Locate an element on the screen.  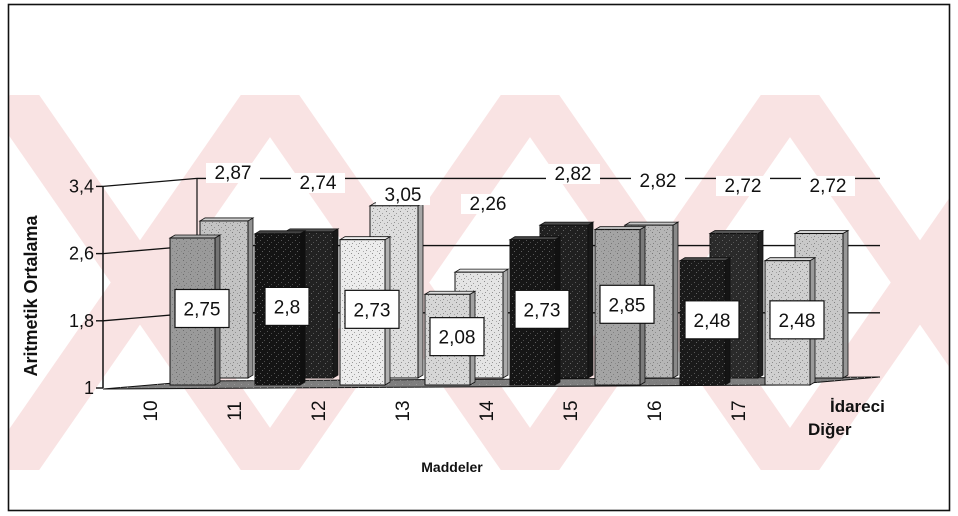
data-label: 2,8 is located at coordinates (287, 307).